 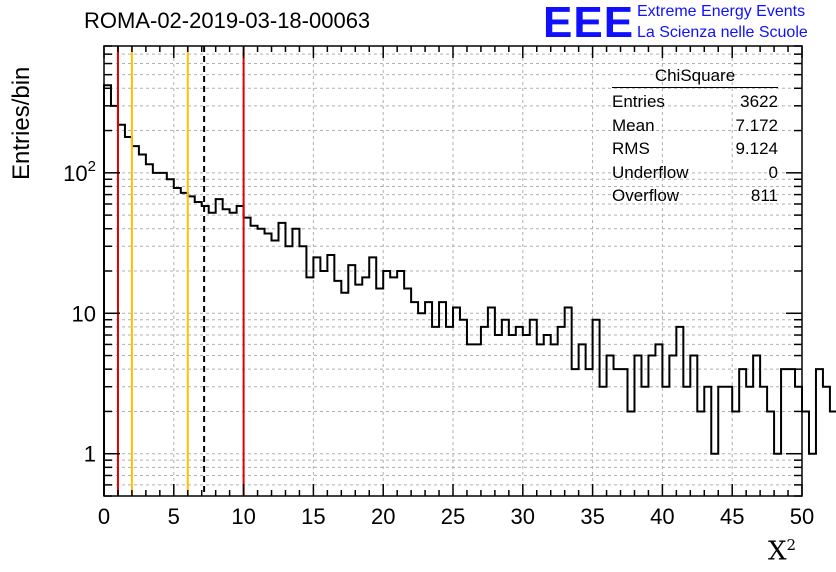 I want to click on stats-label: RMS, so click(x=631, y=148).